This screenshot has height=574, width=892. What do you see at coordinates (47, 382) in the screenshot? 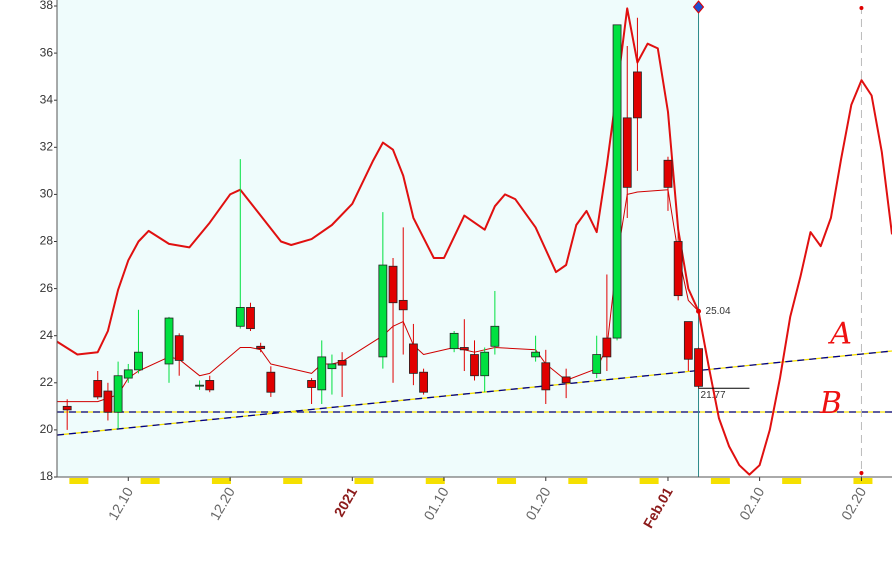
I see `y-tick-label: 22` at bounding box center [47, 382].